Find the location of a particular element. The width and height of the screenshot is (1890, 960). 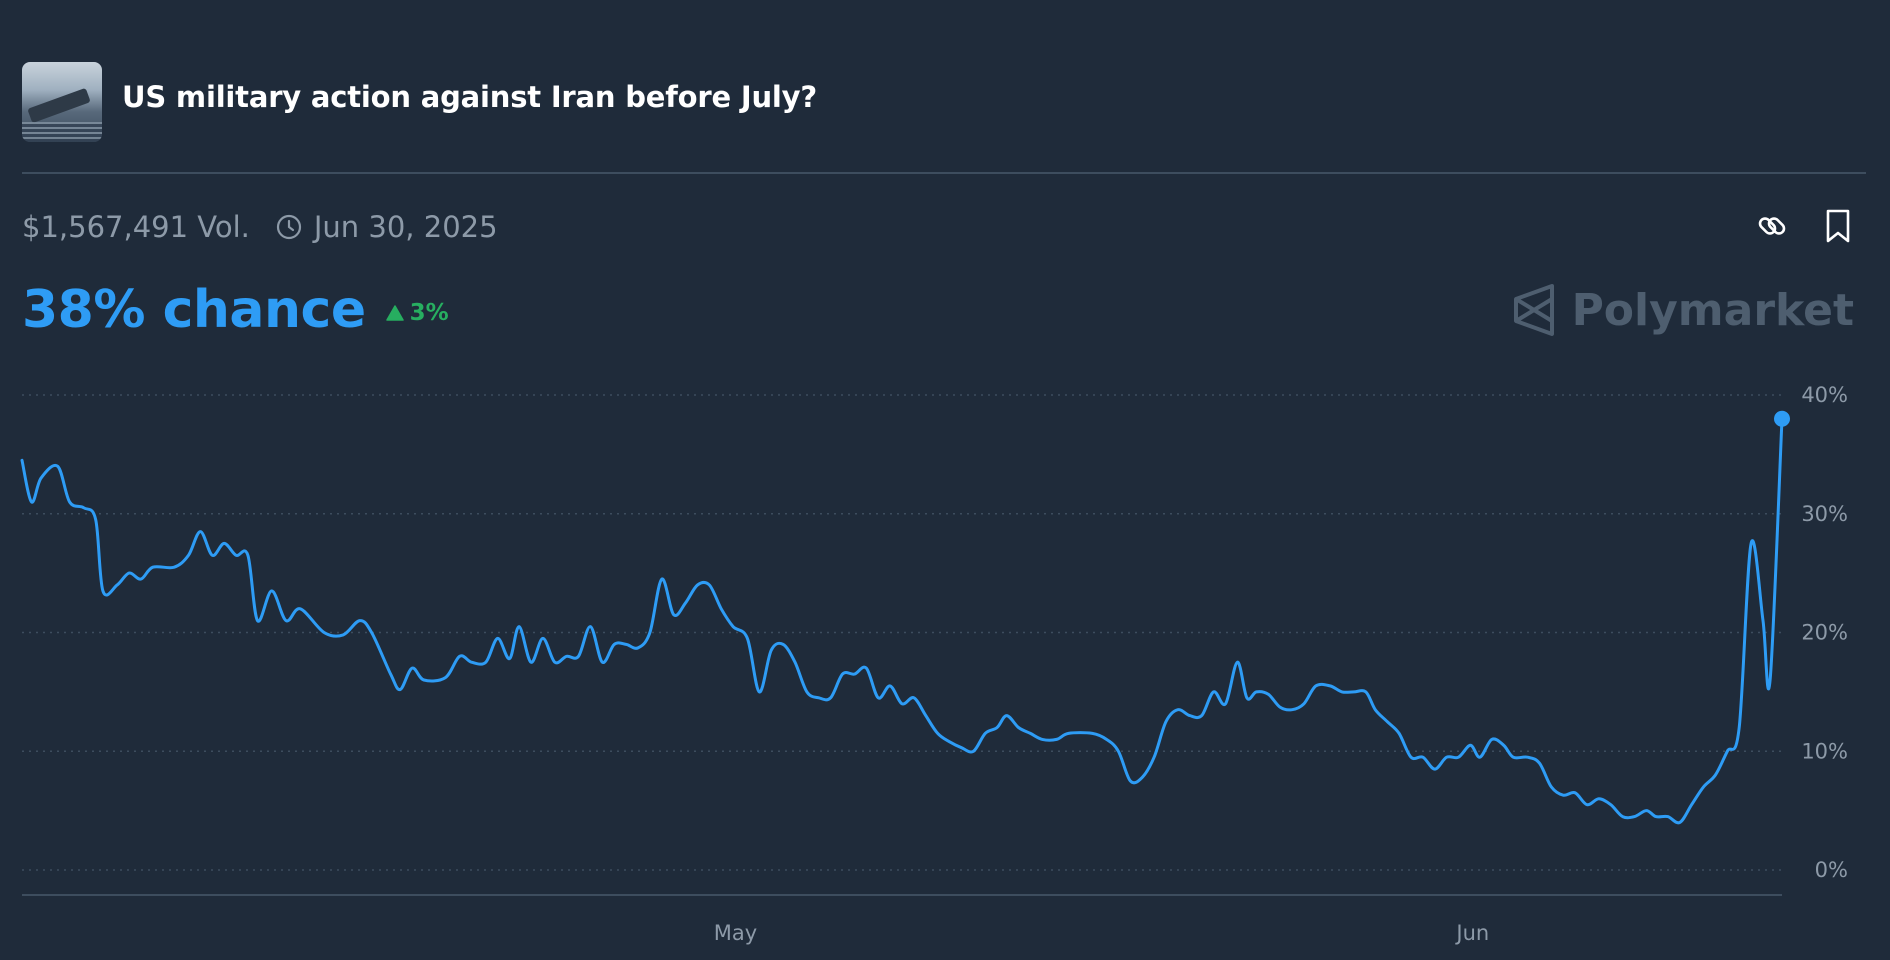

x-tick-label: Jun is located at coordinates (1471, 933).